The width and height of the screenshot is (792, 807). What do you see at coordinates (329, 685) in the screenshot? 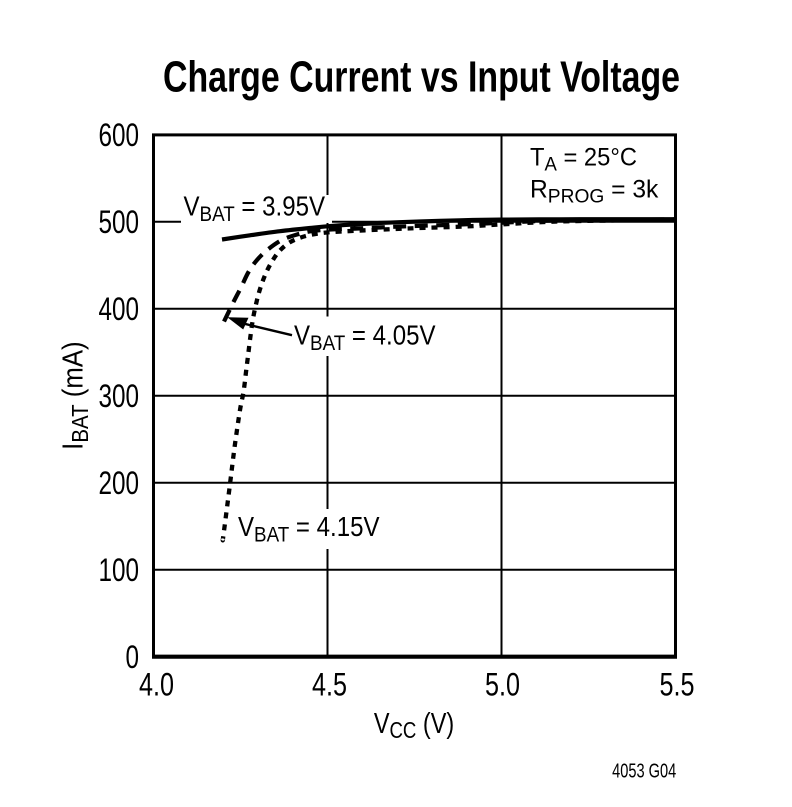
I see `svg-text: 4.5` at bounding box center [329, 685].